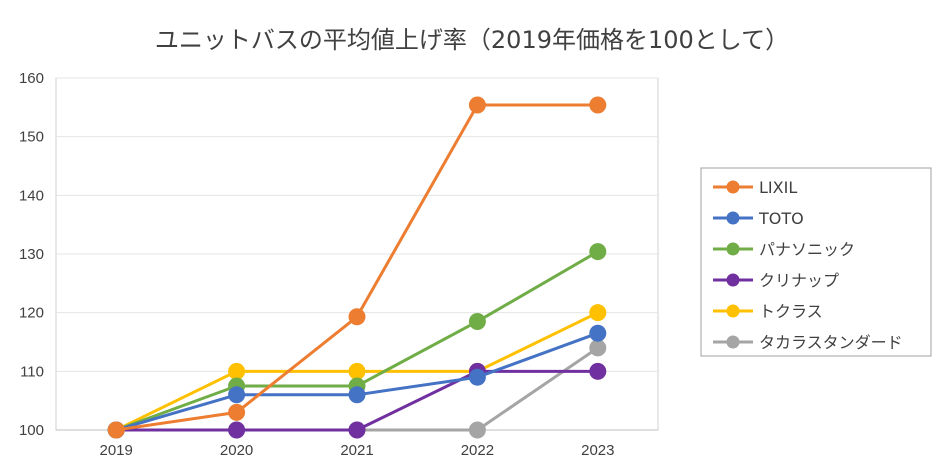  I want to click on legend-entry: LIXIL, so click(755, 187).